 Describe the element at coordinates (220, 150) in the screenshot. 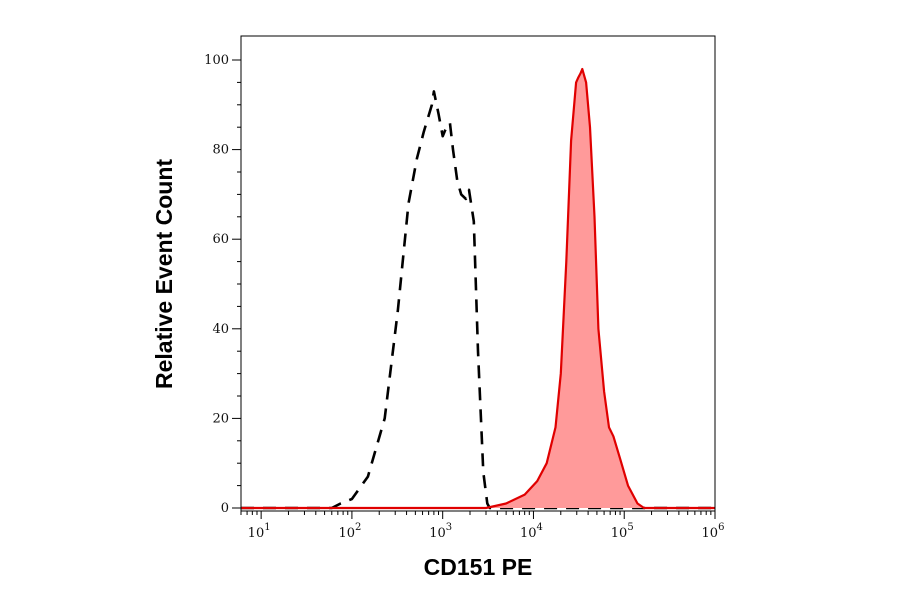

I see `y-tick-label: 80` at that location.